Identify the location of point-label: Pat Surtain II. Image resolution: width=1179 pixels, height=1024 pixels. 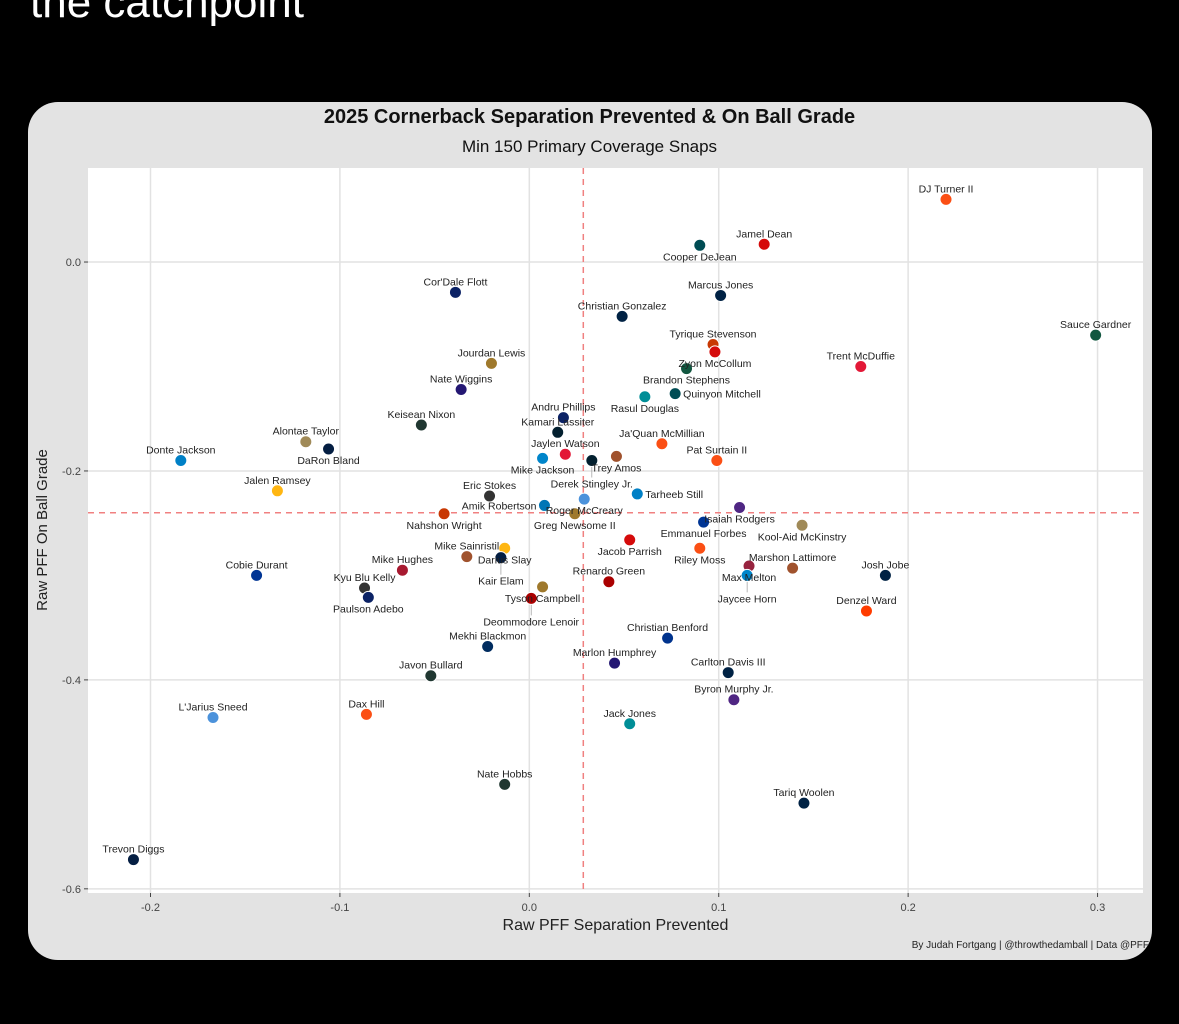
(716, 451).